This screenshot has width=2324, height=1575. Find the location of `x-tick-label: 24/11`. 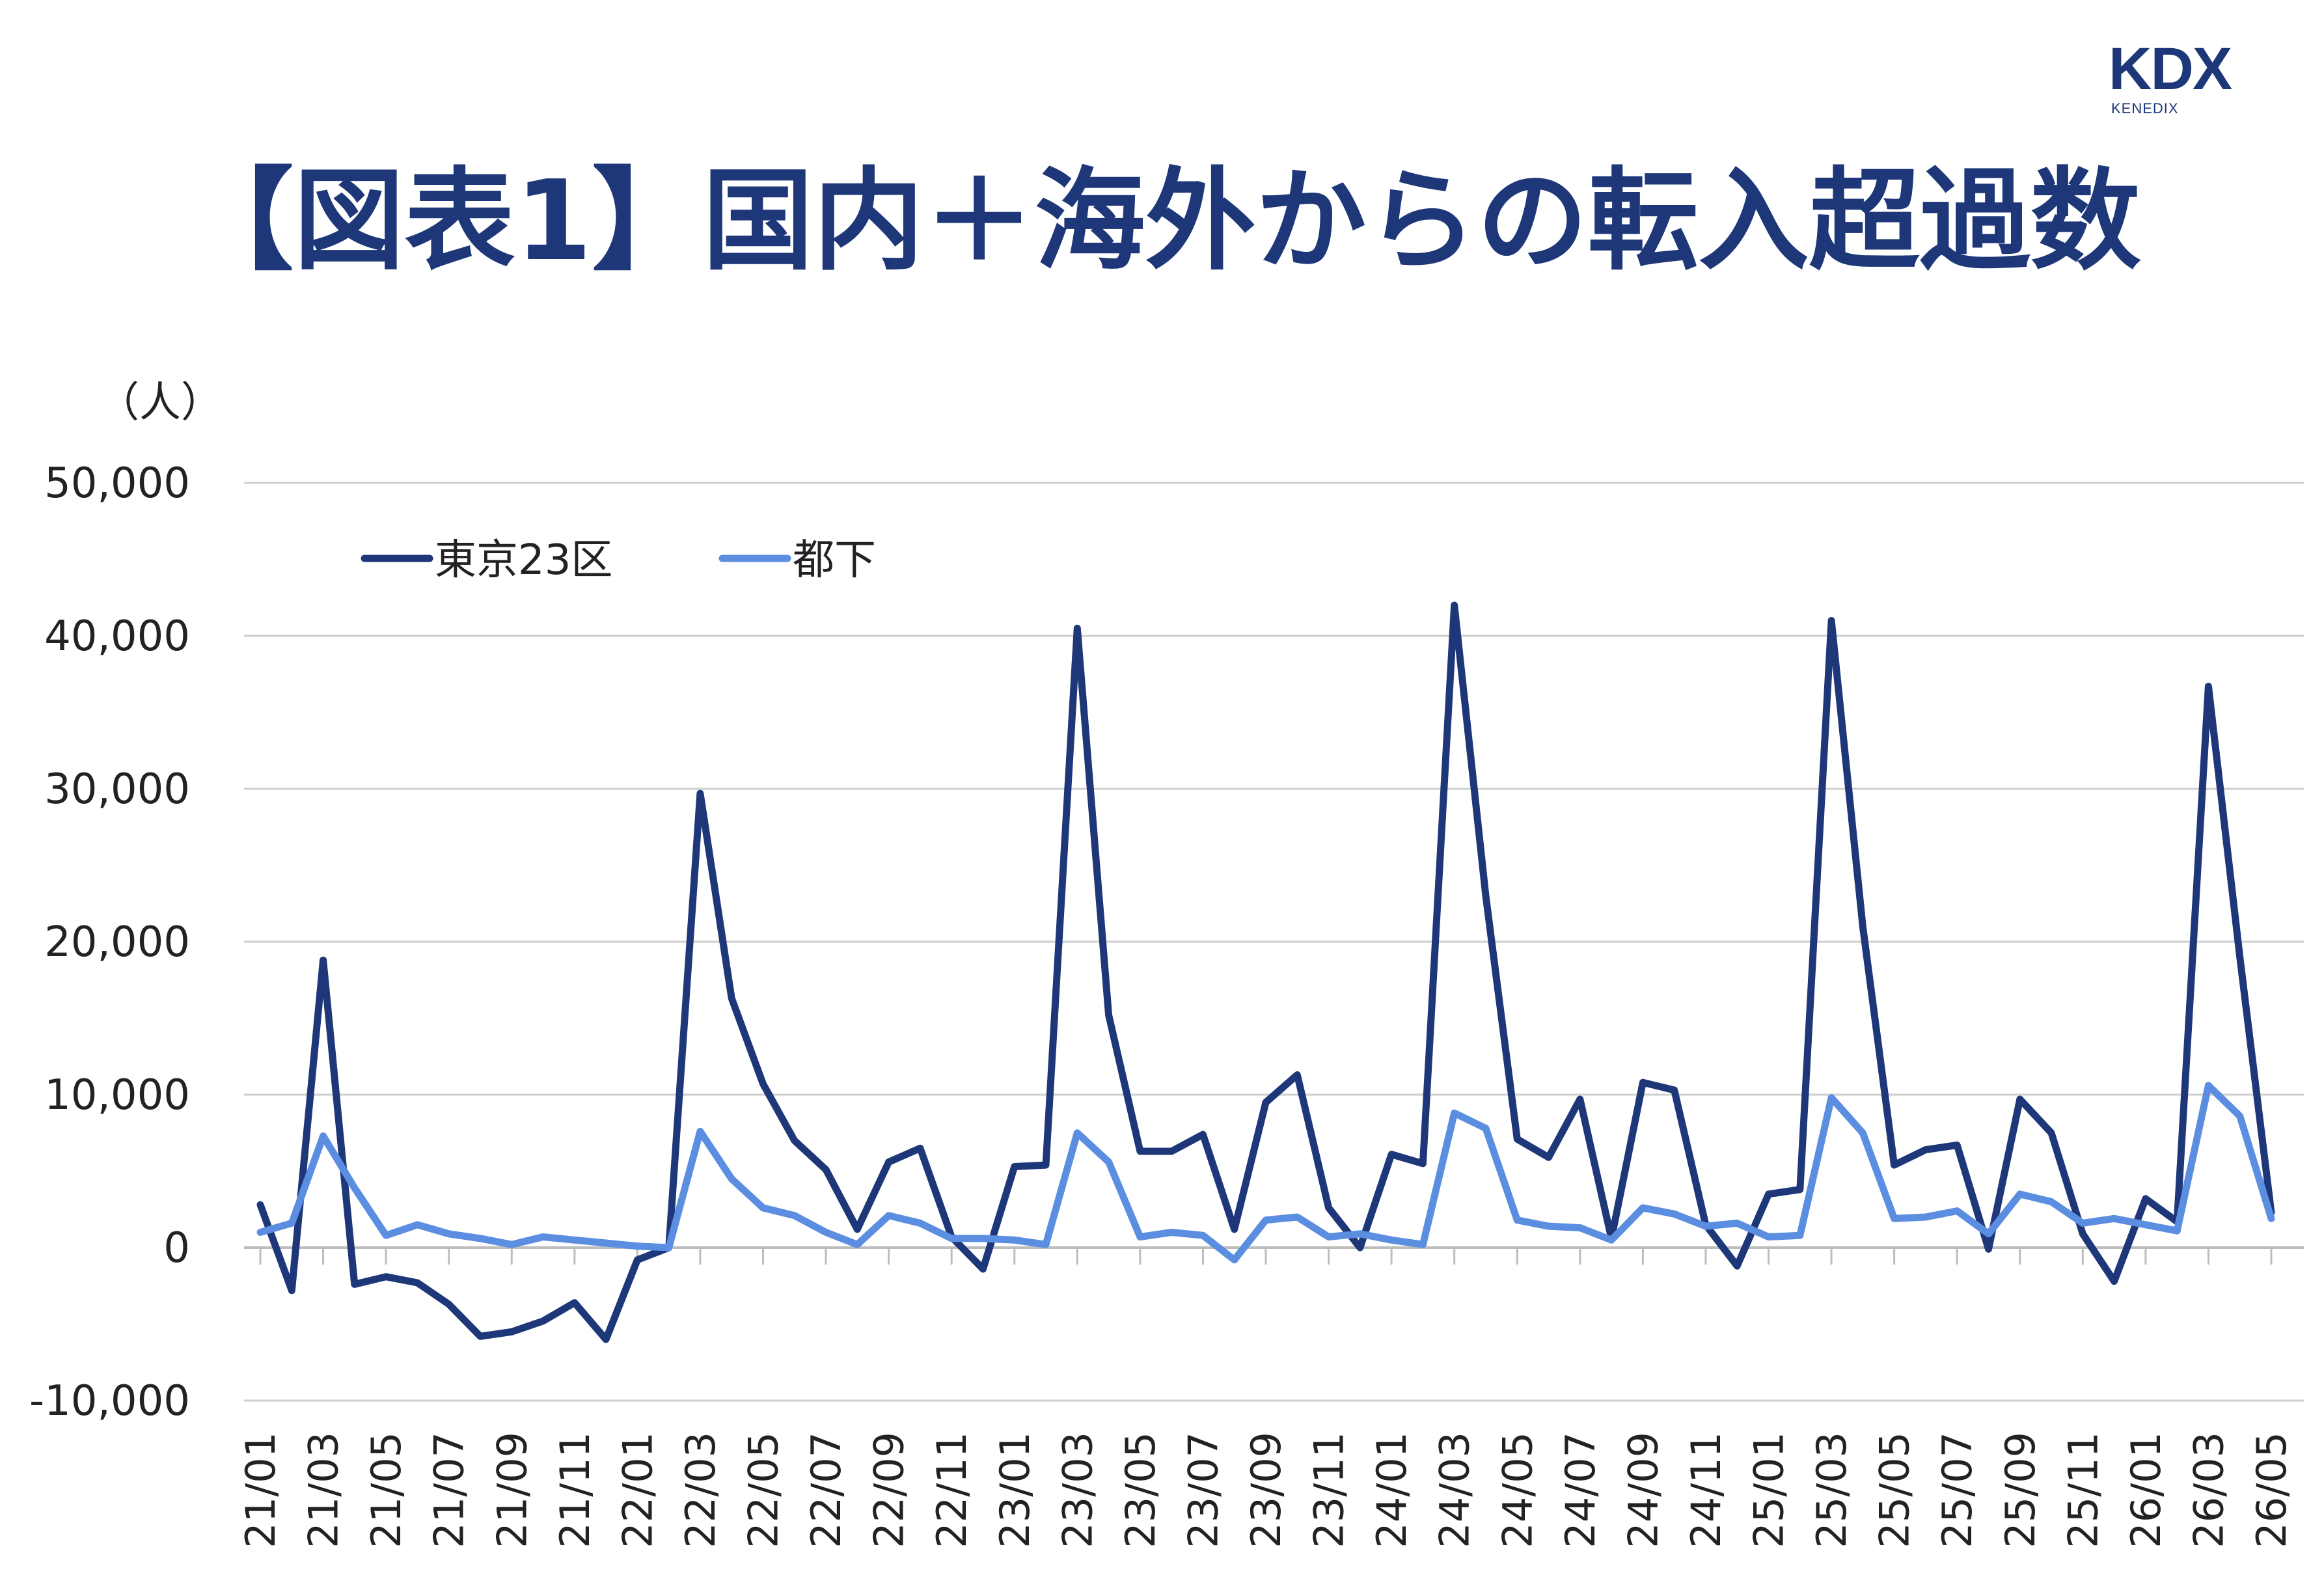

x-tick-label: 24/11 is located at coordinates (1706, 1490).